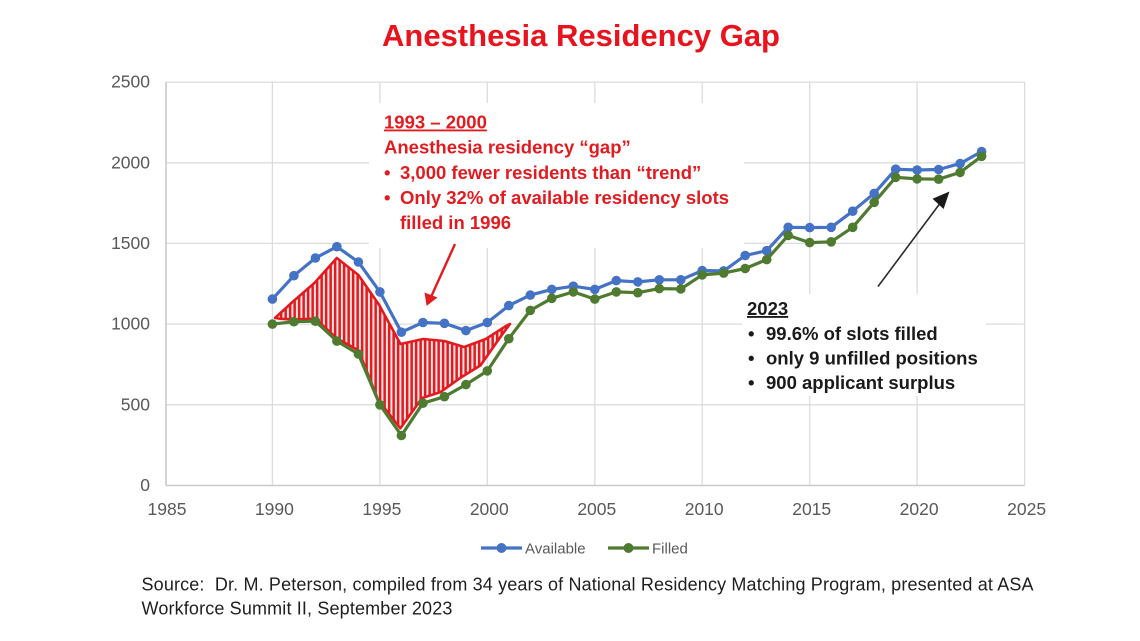 This screenshot has width=1140, height=641. What do you see at coordinates (767, 308) in the screenshot?
I see `svg-text: 2023` at bounding box center [767, 308].